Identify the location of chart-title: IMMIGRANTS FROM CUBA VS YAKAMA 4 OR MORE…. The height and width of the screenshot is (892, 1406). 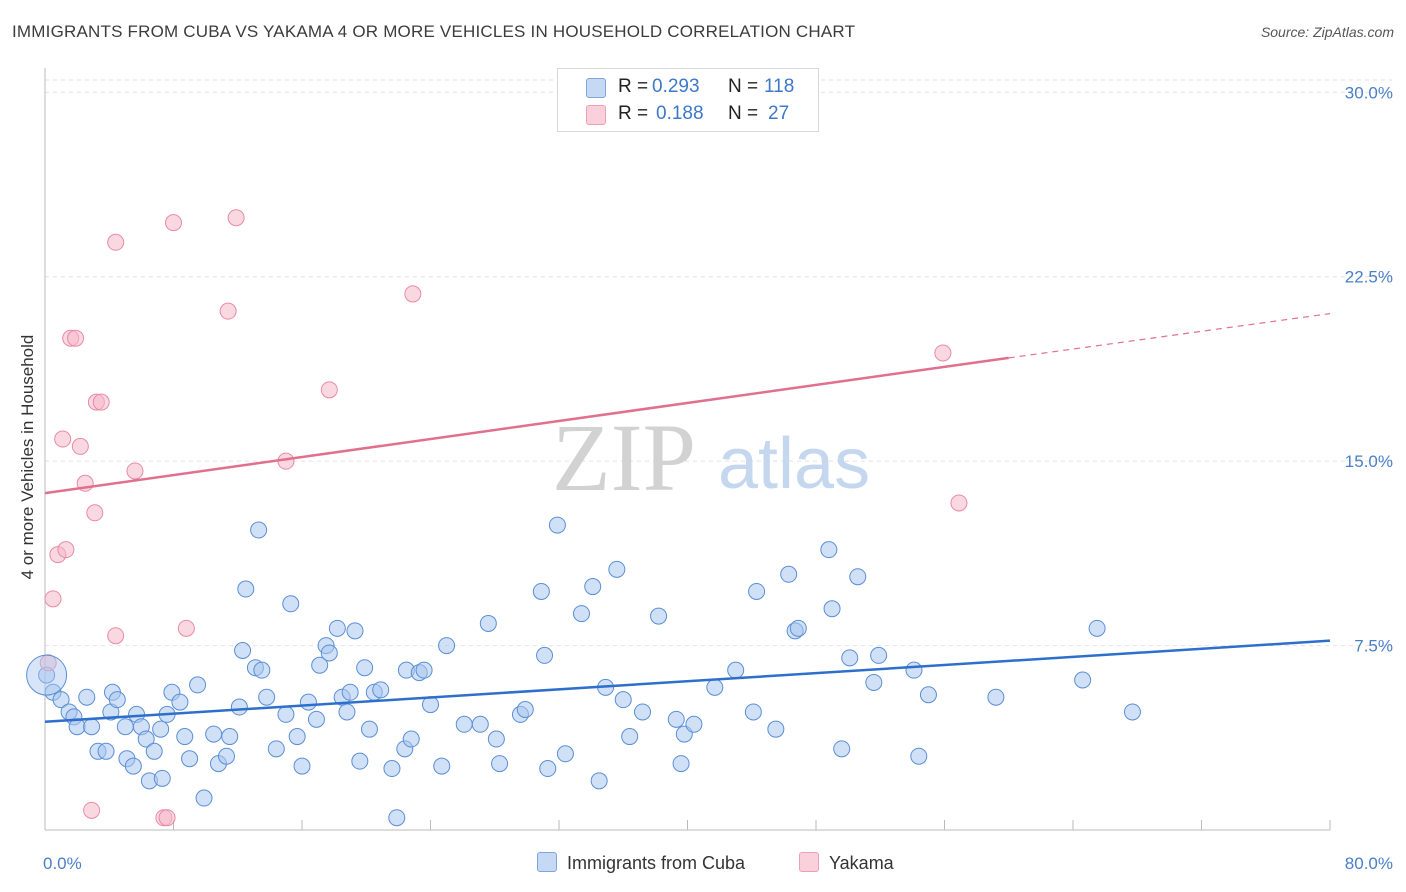
(434, 31).